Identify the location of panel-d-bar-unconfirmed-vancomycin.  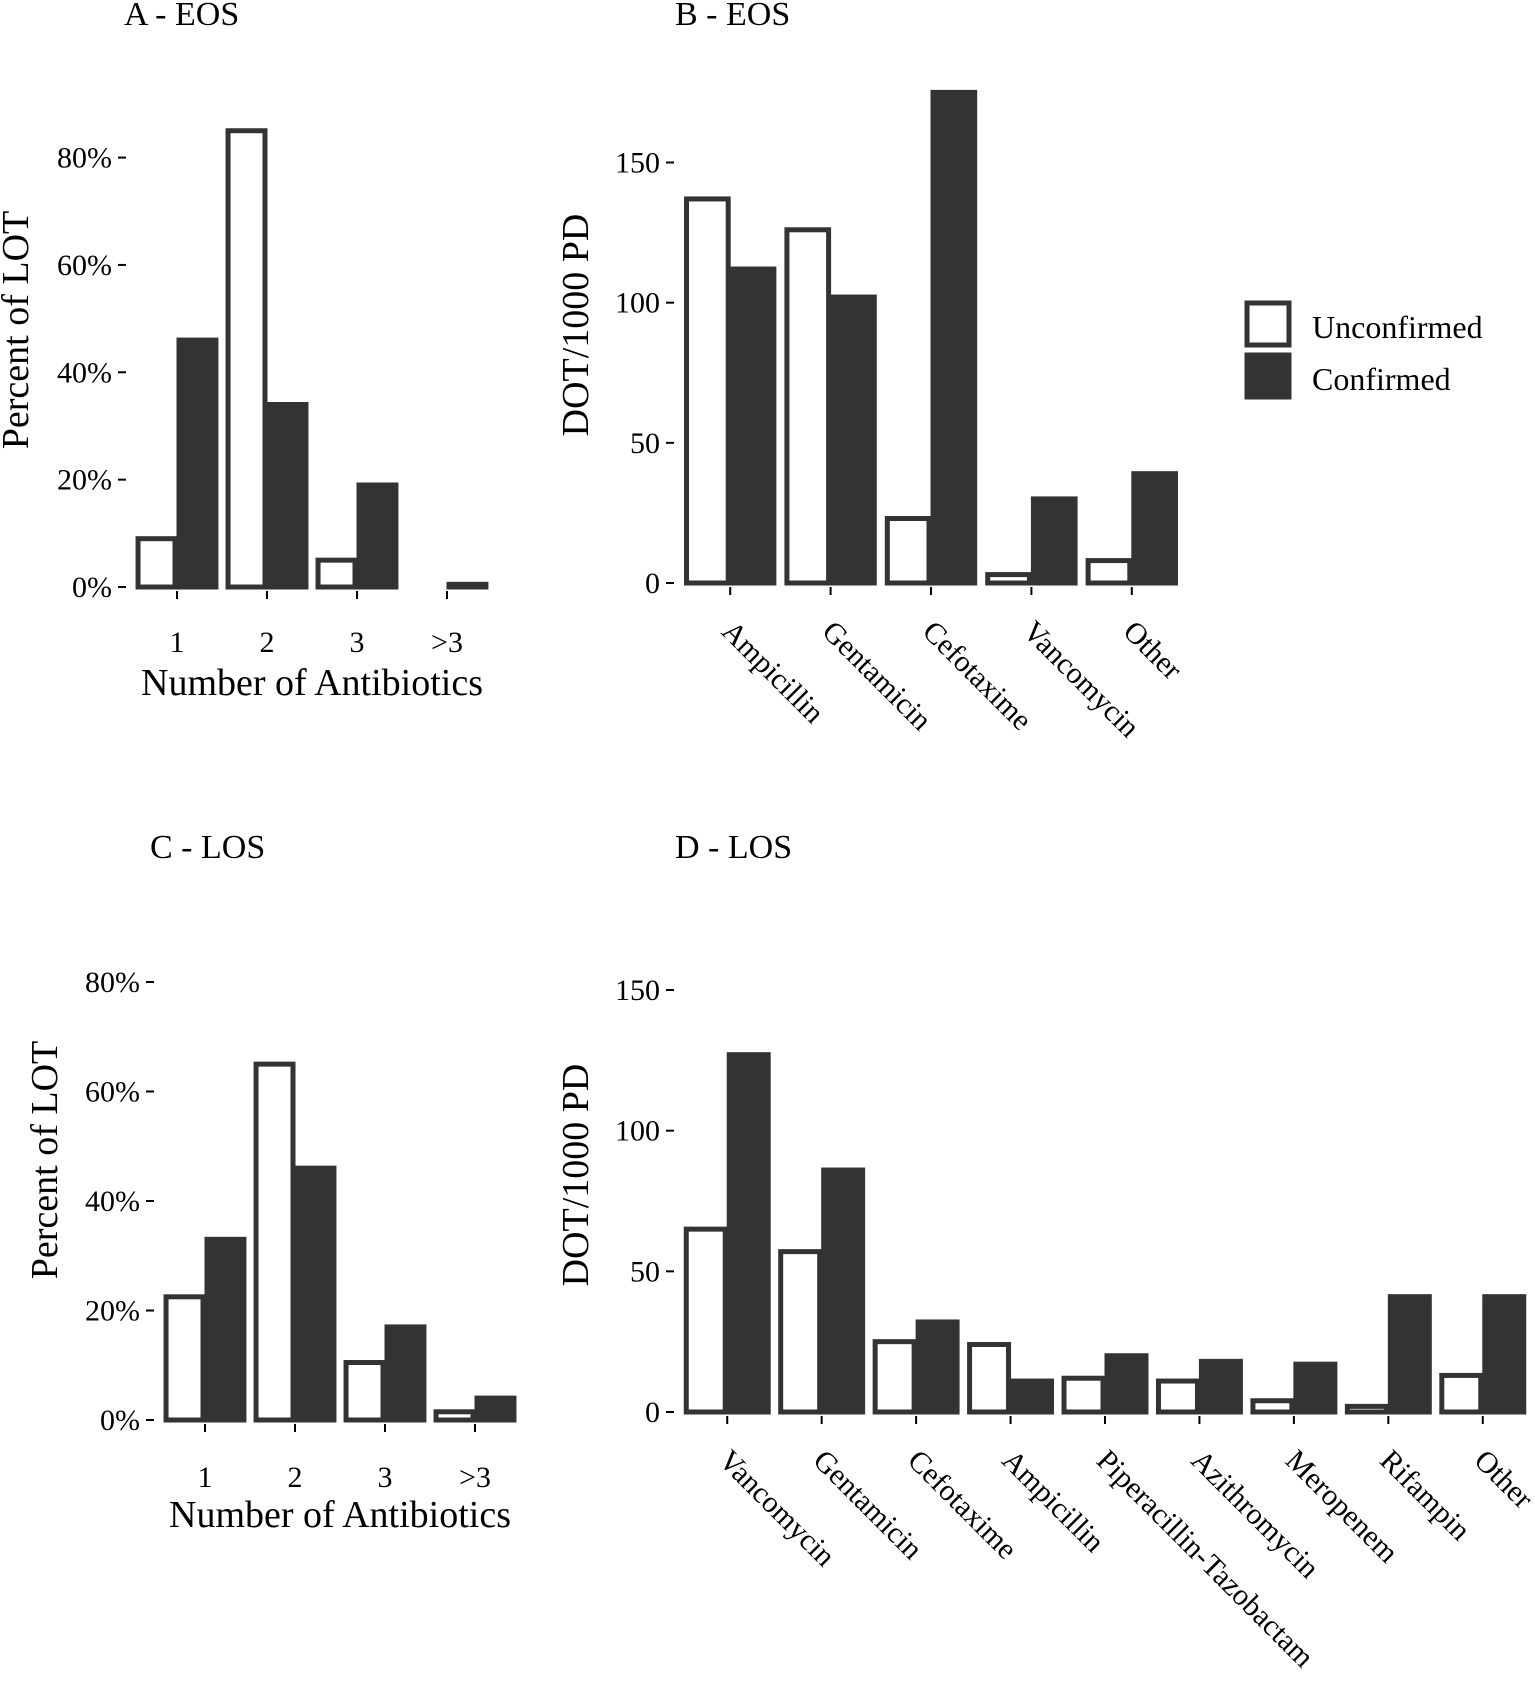
(705, 1320).